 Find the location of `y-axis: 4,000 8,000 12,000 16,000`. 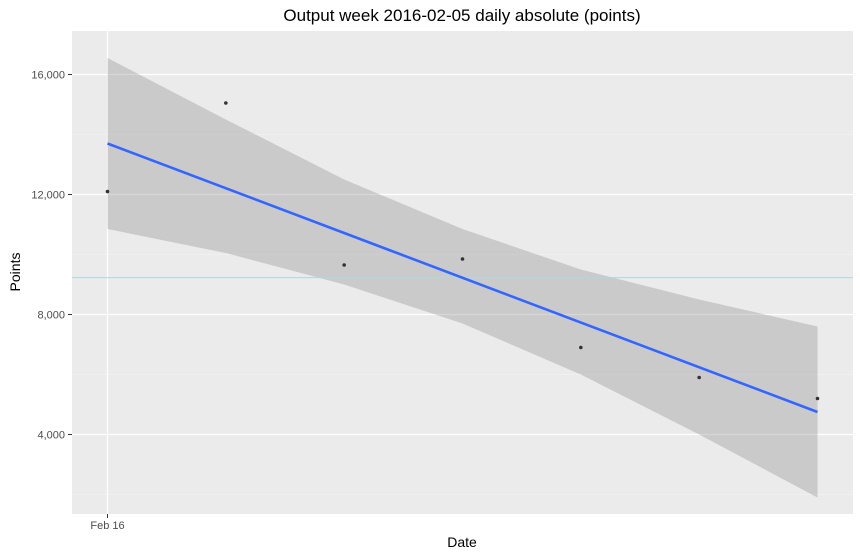

y-axis: 4,000 8,000 12,000 16,000 is located at coordinates (51, 256).